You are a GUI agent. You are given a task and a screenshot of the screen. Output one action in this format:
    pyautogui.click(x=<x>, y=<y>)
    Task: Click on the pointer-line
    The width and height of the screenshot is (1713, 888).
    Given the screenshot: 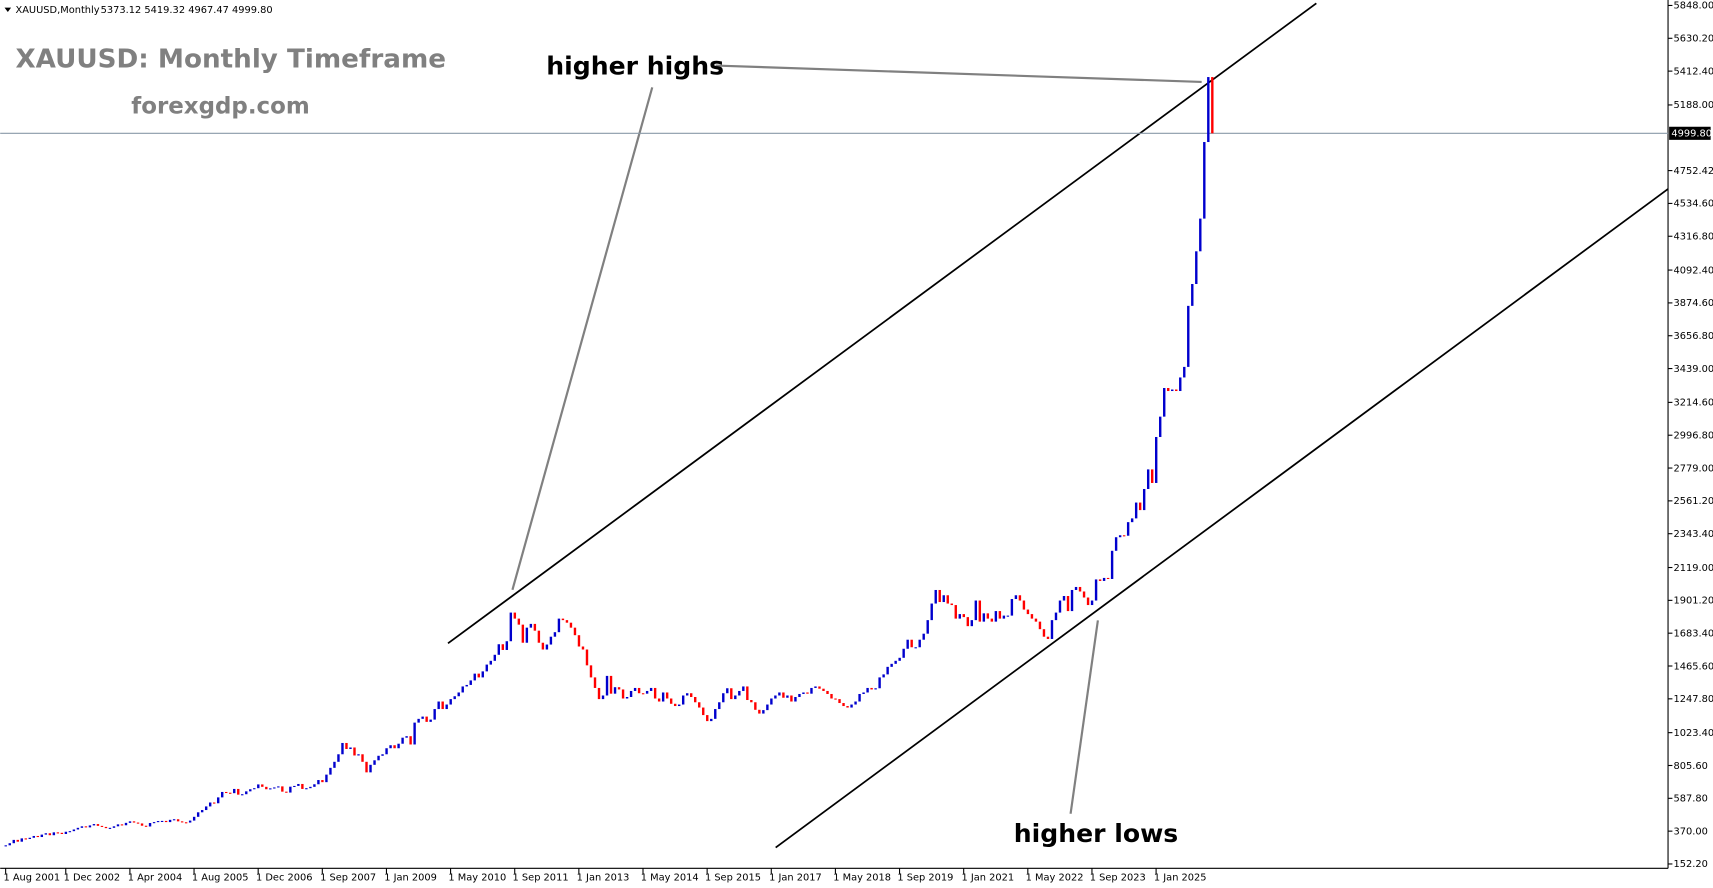 What is the action you would take?
    pyautogui.click(x=582, y=339)
    